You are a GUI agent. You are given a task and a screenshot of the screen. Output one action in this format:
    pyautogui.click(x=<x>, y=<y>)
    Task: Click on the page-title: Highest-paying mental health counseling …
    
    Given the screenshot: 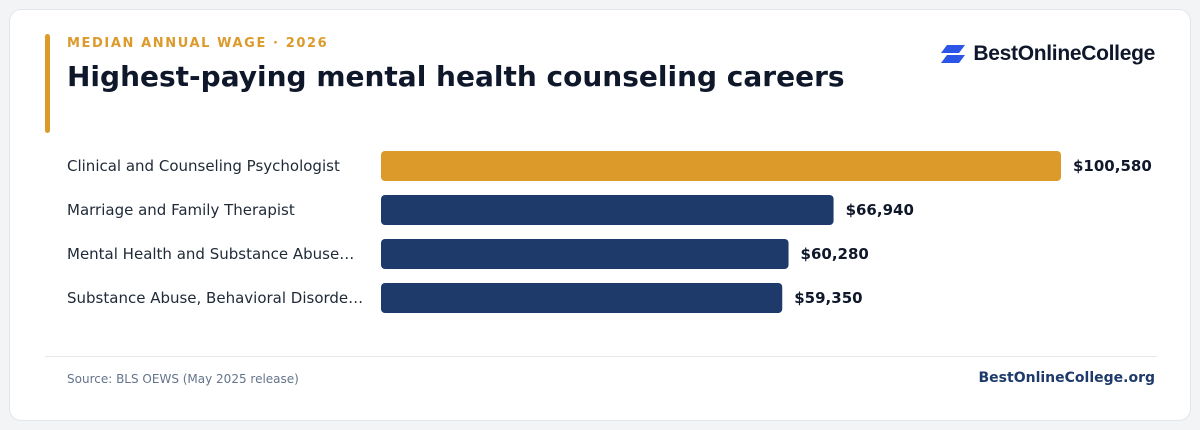 What is the action you would take?
    pyautogui.click(x=456, y=76)
    